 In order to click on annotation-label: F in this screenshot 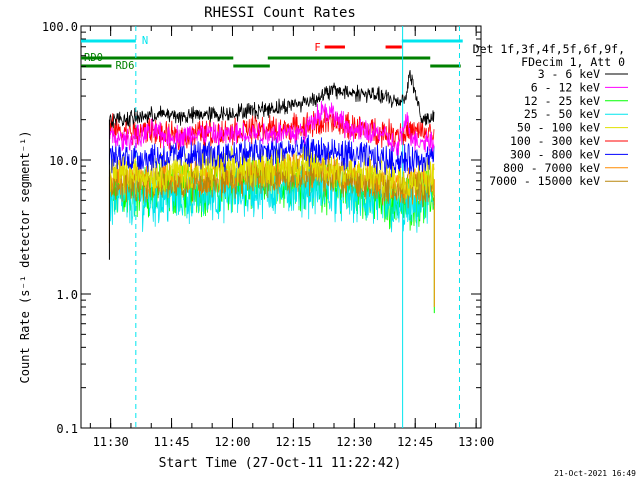, I will do `click(317, 48)`.